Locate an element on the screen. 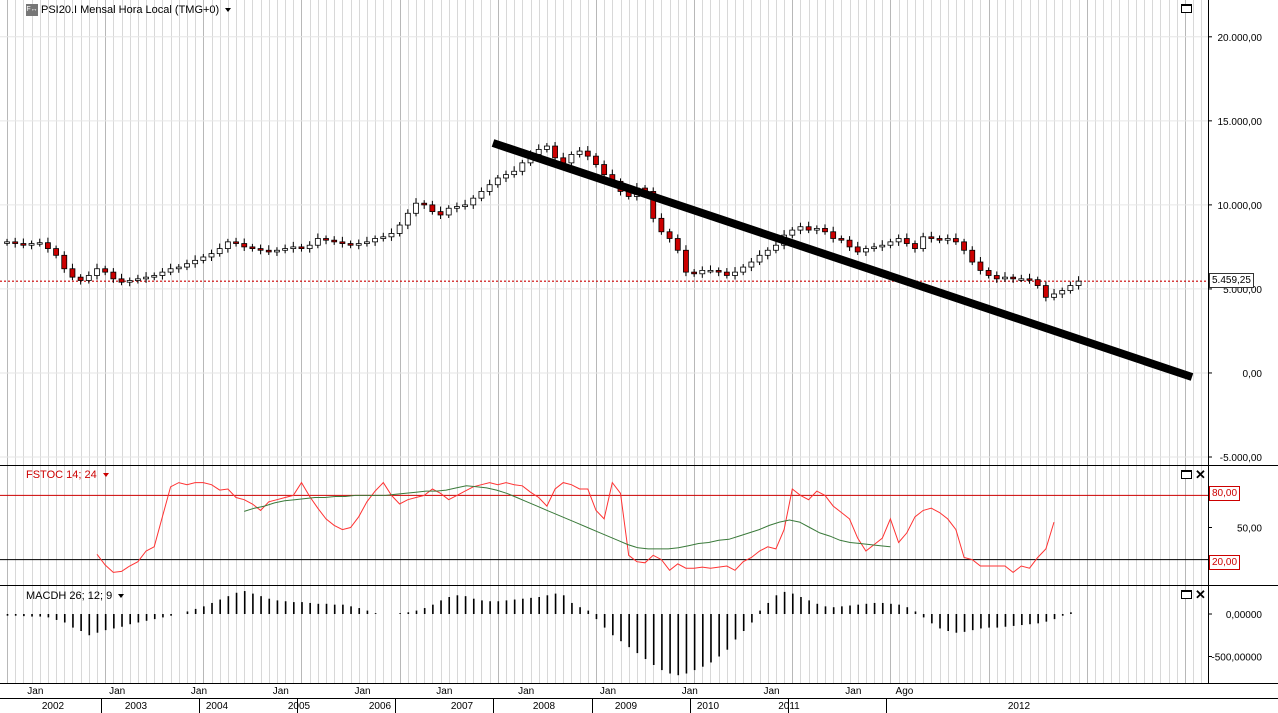  stoch-y-tick-label: 50,00 is located at coordinates (1249, 529).